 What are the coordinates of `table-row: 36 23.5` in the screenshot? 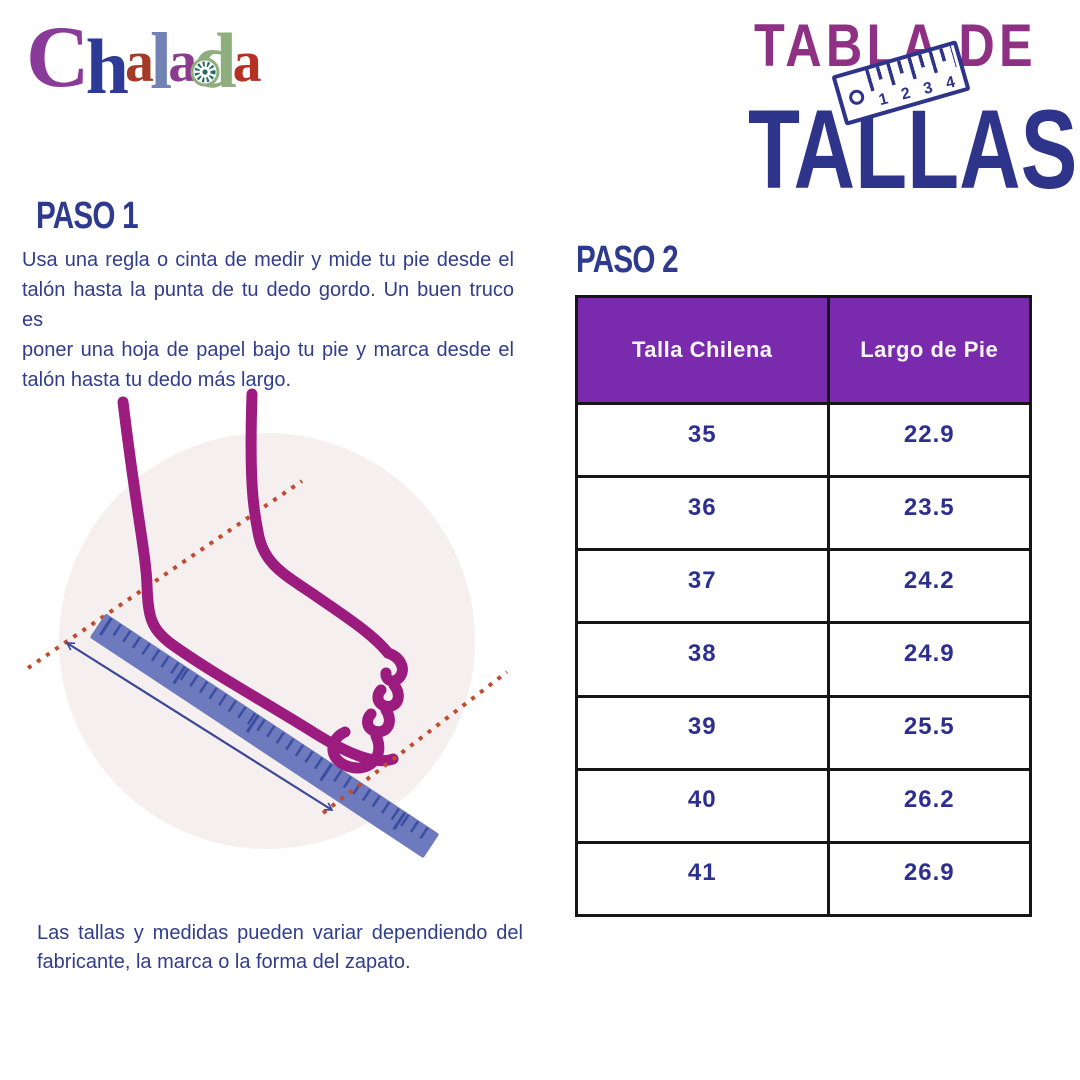 It's located at (804, 513).